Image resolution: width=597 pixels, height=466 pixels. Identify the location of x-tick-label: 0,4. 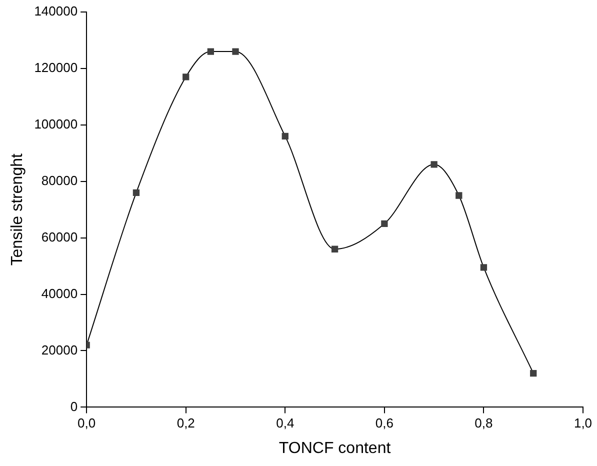
(285, 423).